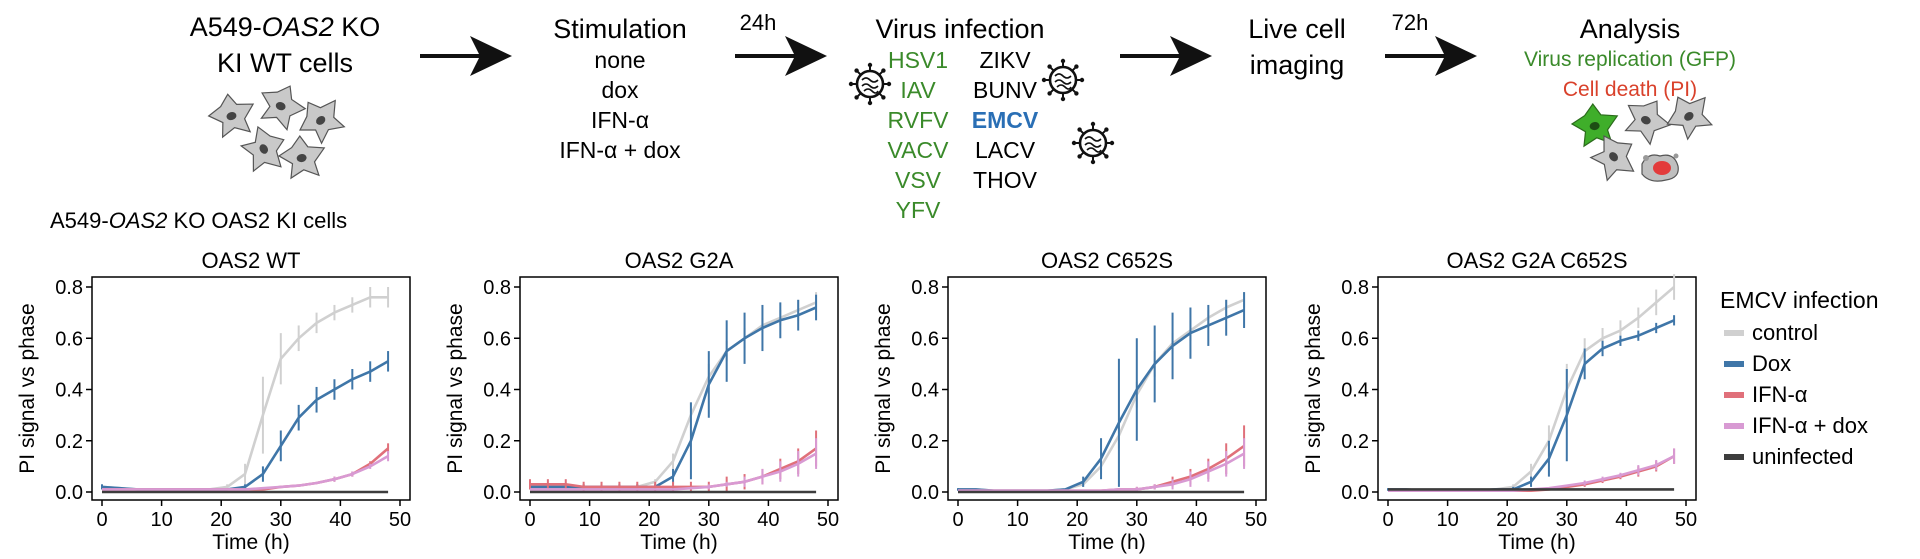  I want to click on workflow-cells-line1: A549-OAS2 KO, so click(285, 27).